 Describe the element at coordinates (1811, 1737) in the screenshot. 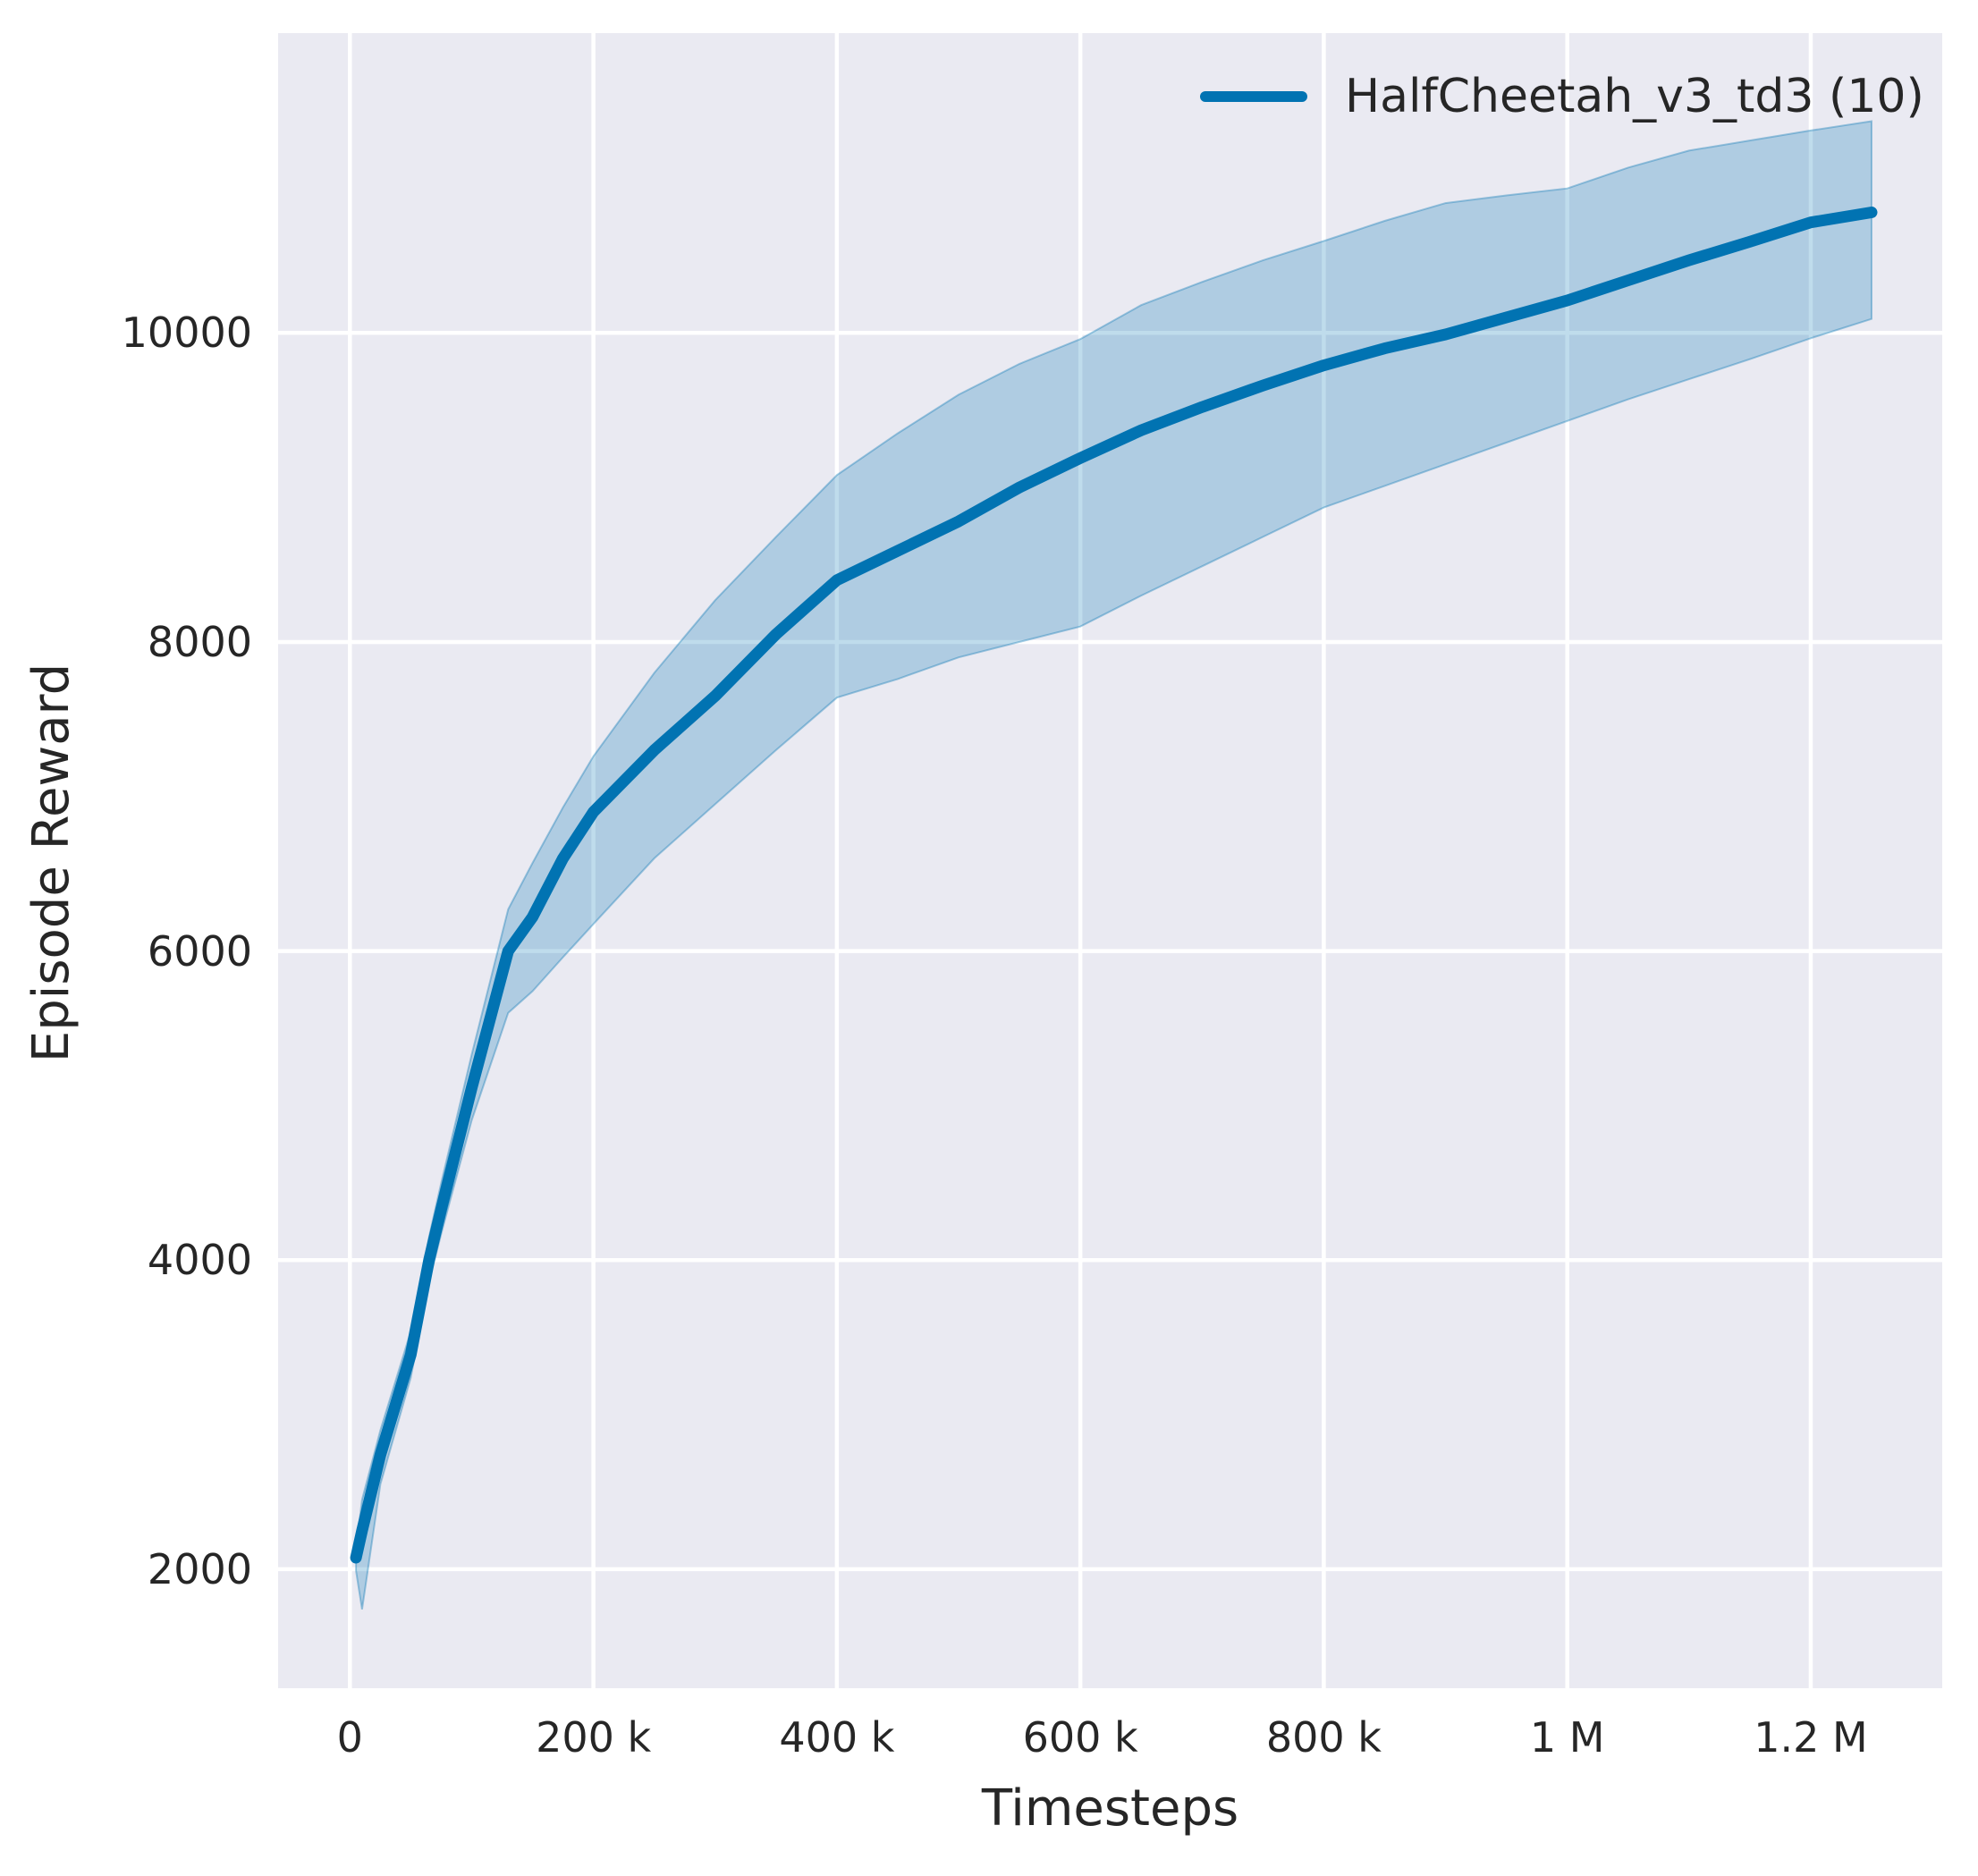

I see `x-tick-label: 1.2 M` at that location.